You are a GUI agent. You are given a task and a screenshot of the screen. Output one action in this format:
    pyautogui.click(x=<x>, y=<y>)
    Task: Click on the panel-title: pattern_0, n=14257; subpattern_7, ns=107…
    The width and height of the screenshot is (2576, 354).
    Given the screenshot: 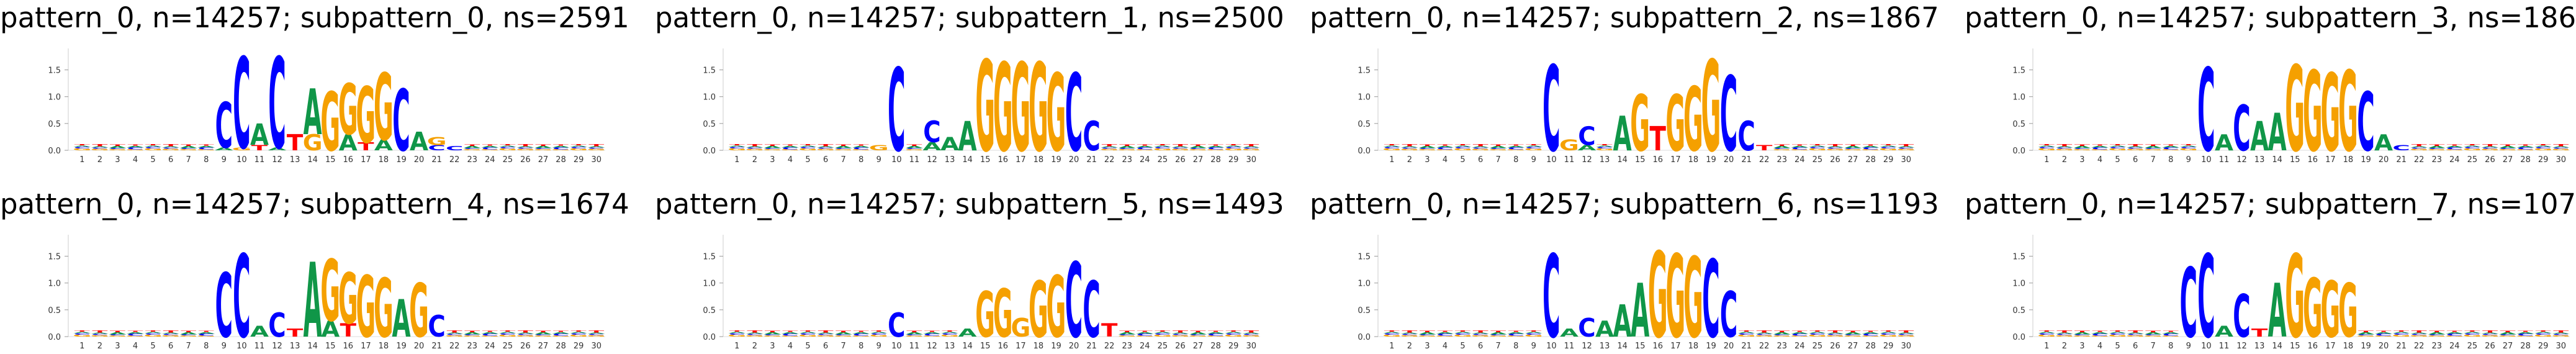 What is the action you would take?
    pyautogui.click(x=2270, y=204)
    